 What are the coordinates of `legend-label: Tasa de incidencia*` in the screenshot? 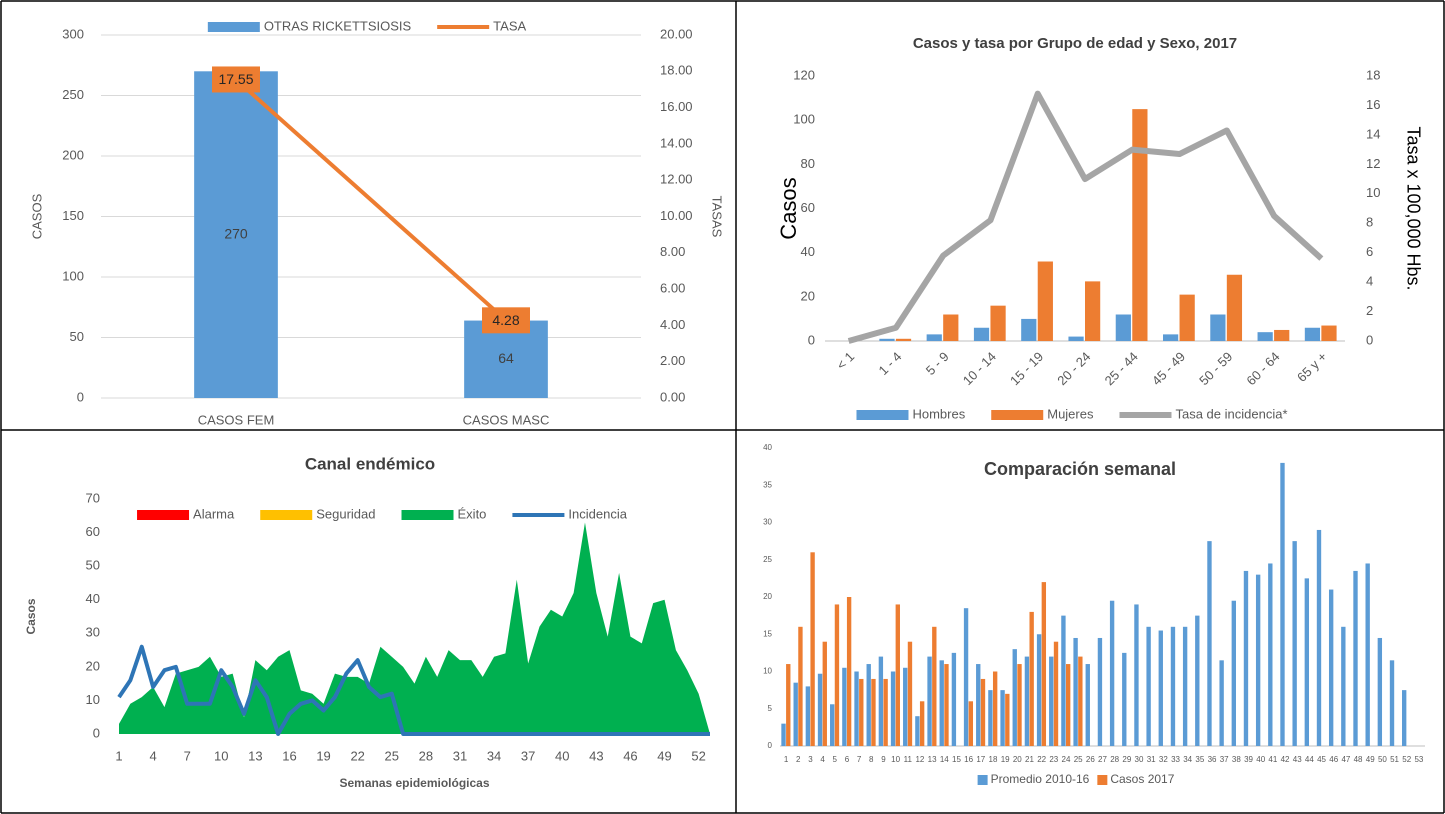 It's located at (1231, 413).